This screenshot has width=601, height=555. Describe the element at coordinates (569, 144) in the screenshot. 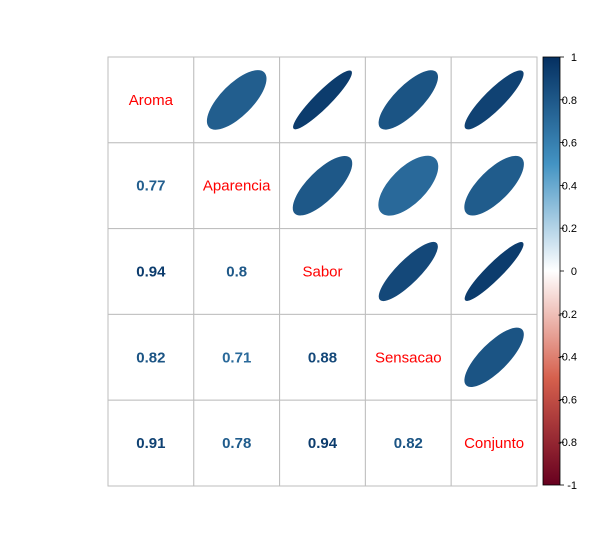

I see `colorbar-tick-label: 0.6` at that location.